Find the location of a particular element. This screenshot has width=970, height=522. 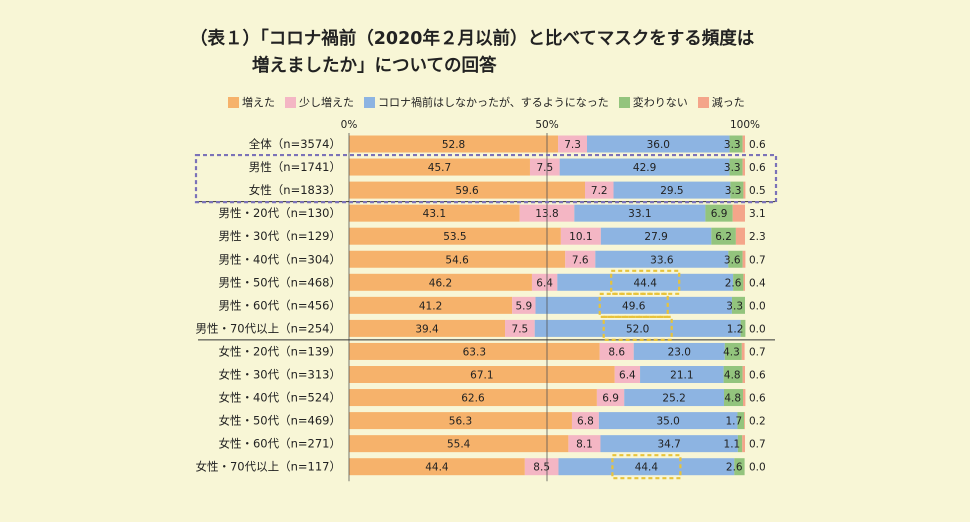

legend-item: 増えた is located at coordinates (251, 102).